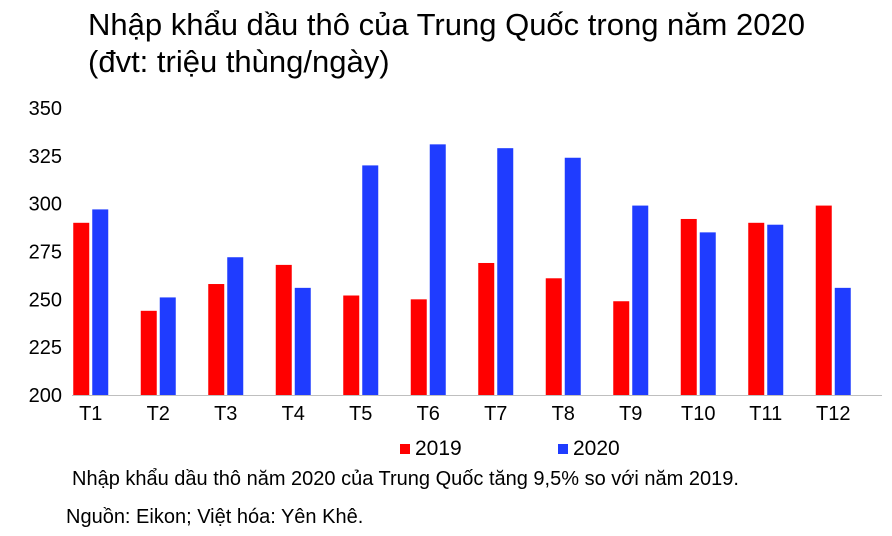 Image resolution: width=892 pixels, height=536 pixels. What do you see at coordinates (405, 449) in the screenshot?
I see `legend-swatch-2019` at bounding box center [405, 449].